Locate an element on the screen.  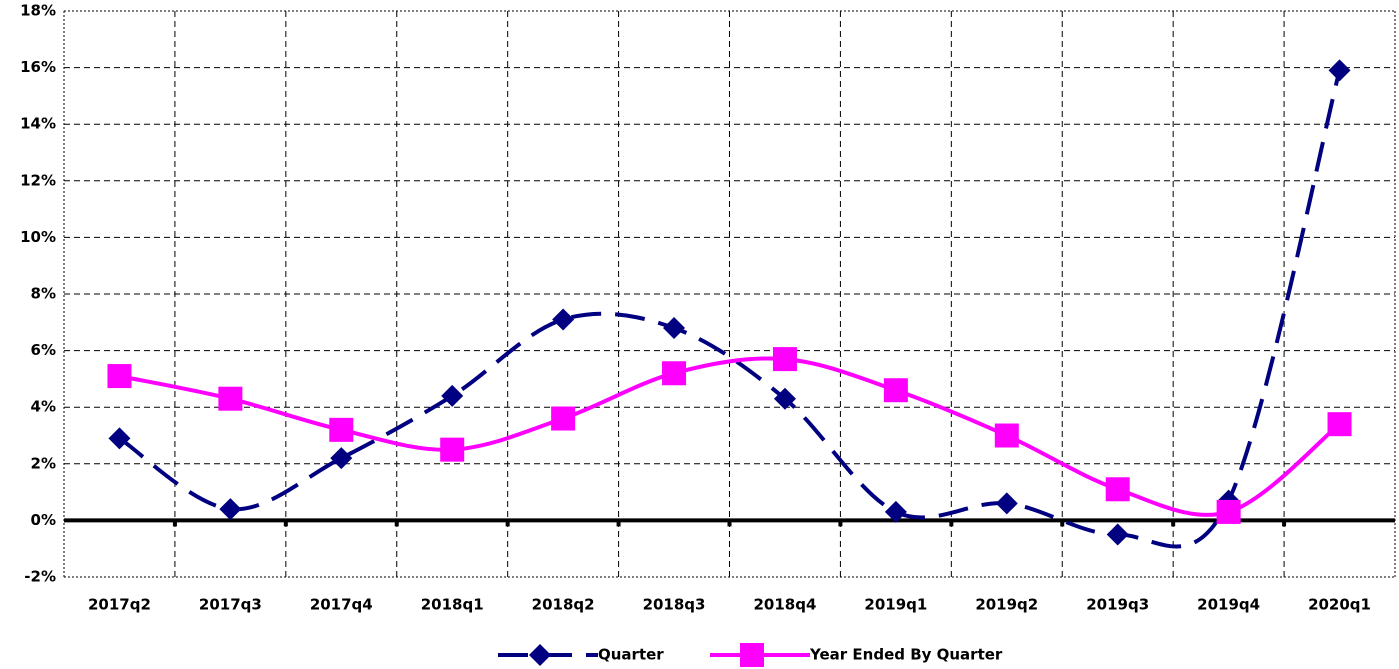
legend-label: Quarter is located at coordinates (631, 655).